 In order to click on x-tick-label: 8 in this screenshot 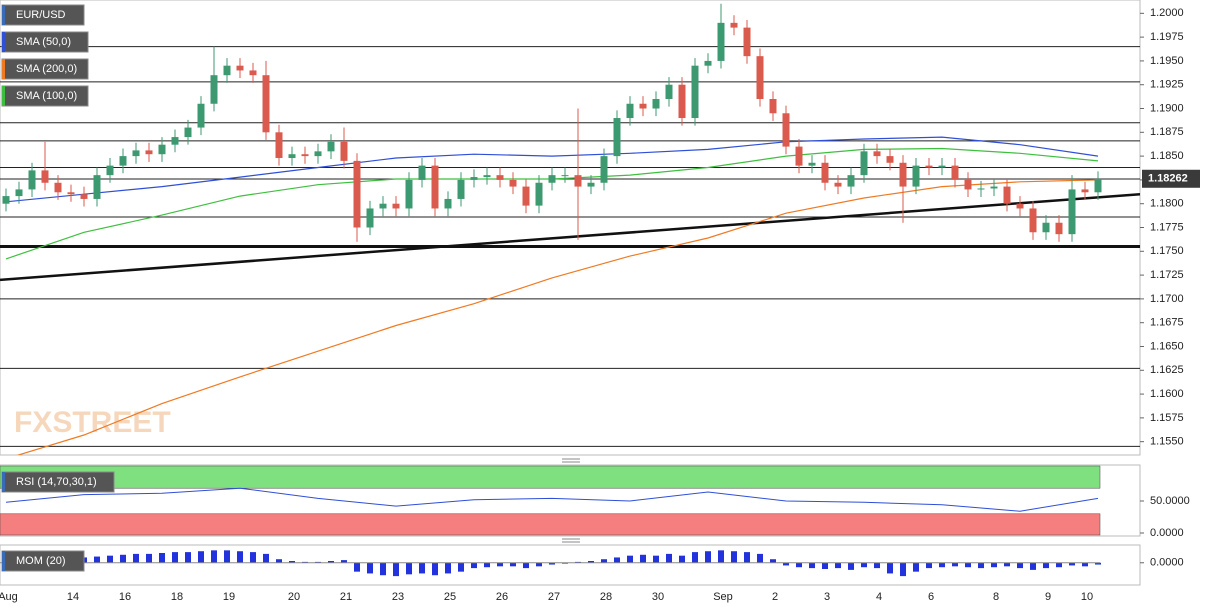, I will do `click(996, 597)`.